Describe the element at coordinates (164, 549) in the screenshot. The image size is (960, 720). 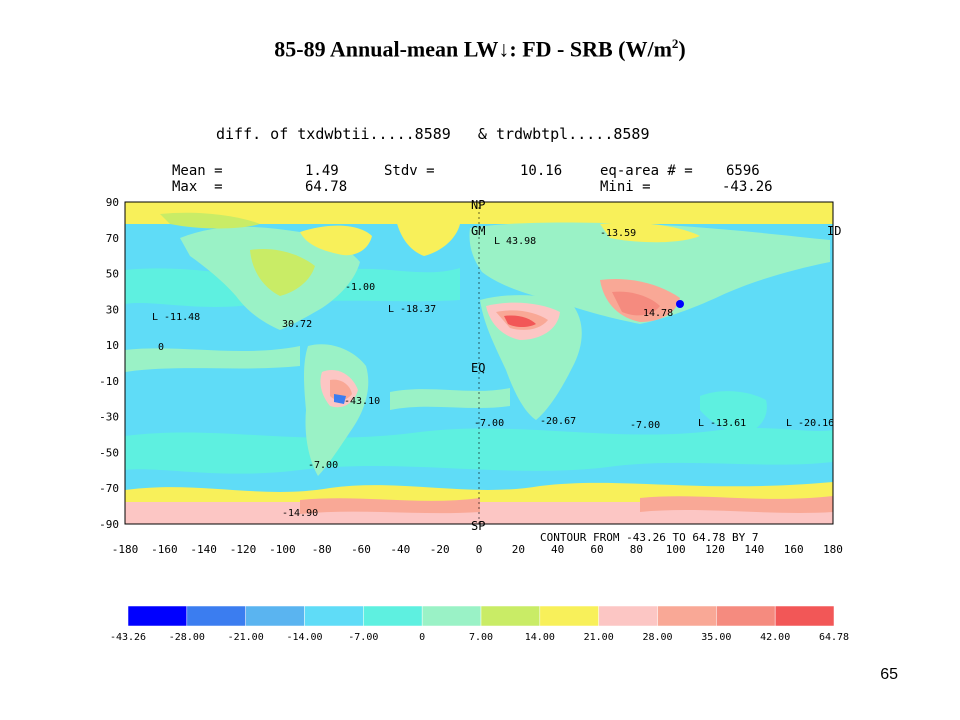
I see `x-tick-label: -160` at that location.